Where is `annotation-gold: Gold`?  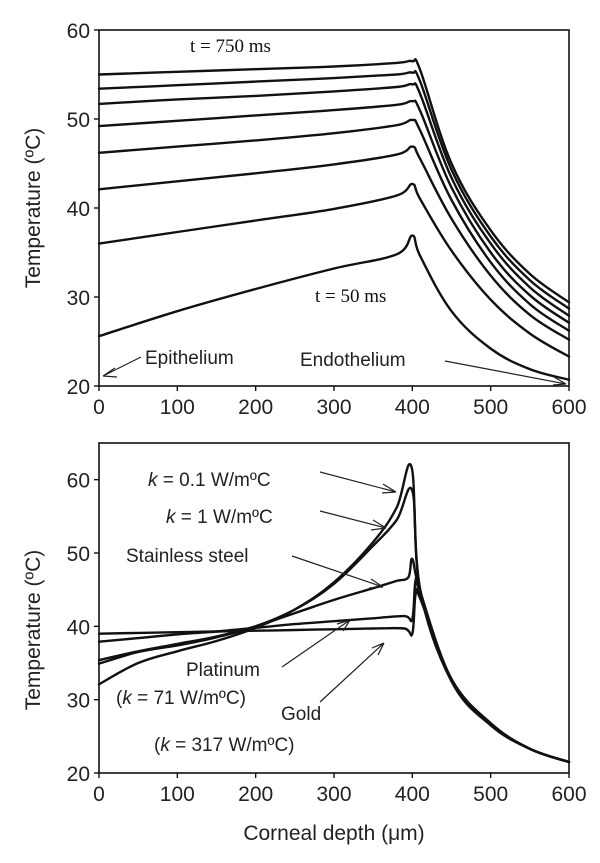
annotation-gold: Gold is located at coordinates (301, 714).